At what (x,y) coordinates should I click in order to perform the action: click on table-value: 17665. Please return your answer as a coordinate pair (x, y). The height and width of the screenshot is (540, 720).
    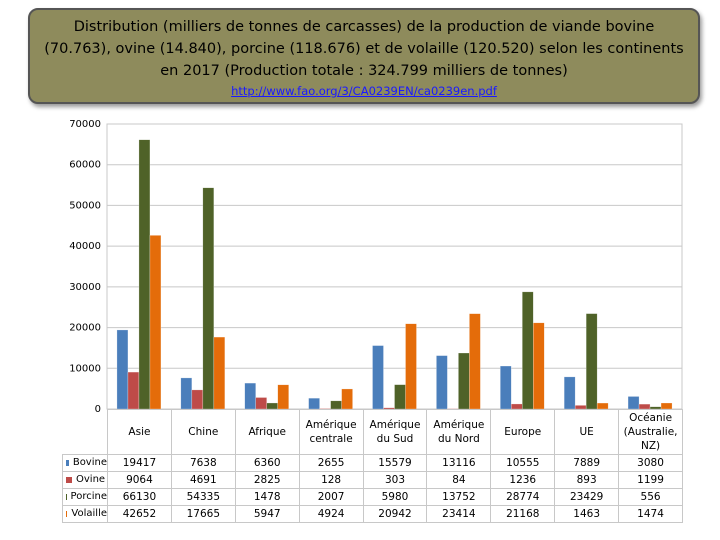
    Looking at the image, I should click on (202, 513).